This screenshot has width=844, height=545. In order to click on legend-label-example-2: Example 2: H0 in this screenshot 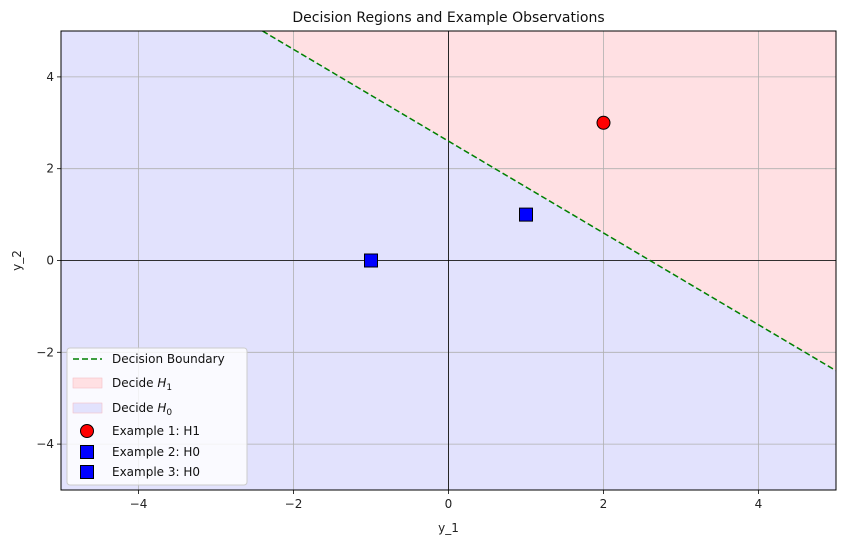, I will do `click(156, 452)`.